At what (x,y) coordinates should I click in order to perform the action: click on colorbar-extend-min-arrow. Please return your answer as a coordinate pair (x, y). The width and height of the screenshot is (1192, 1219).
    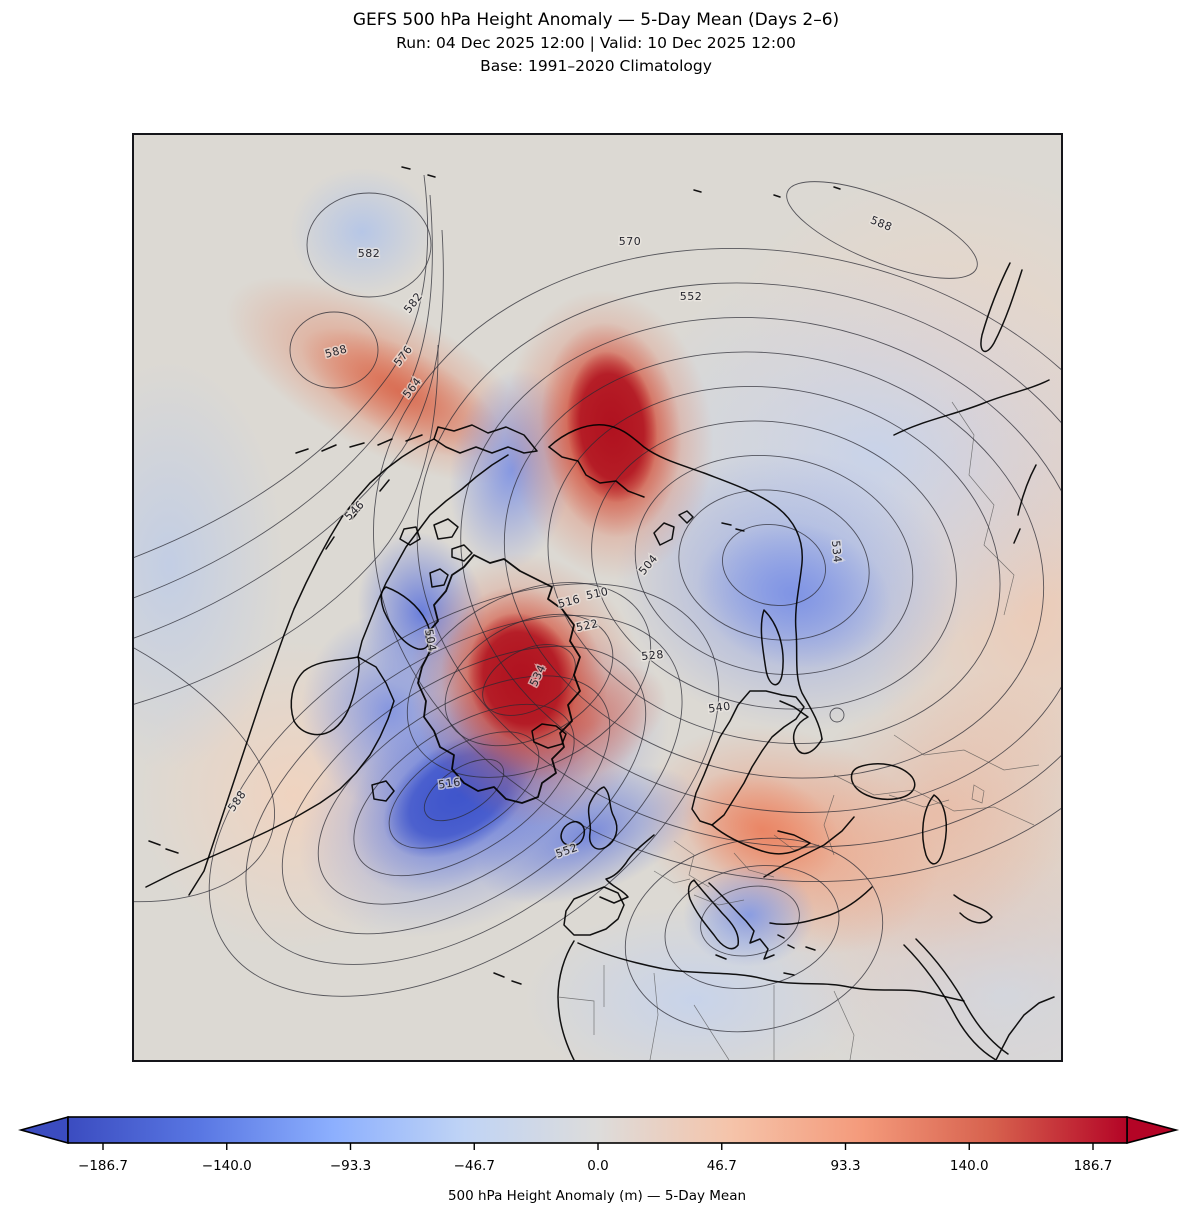
    Looking at the image, I should click on (43, 1130).